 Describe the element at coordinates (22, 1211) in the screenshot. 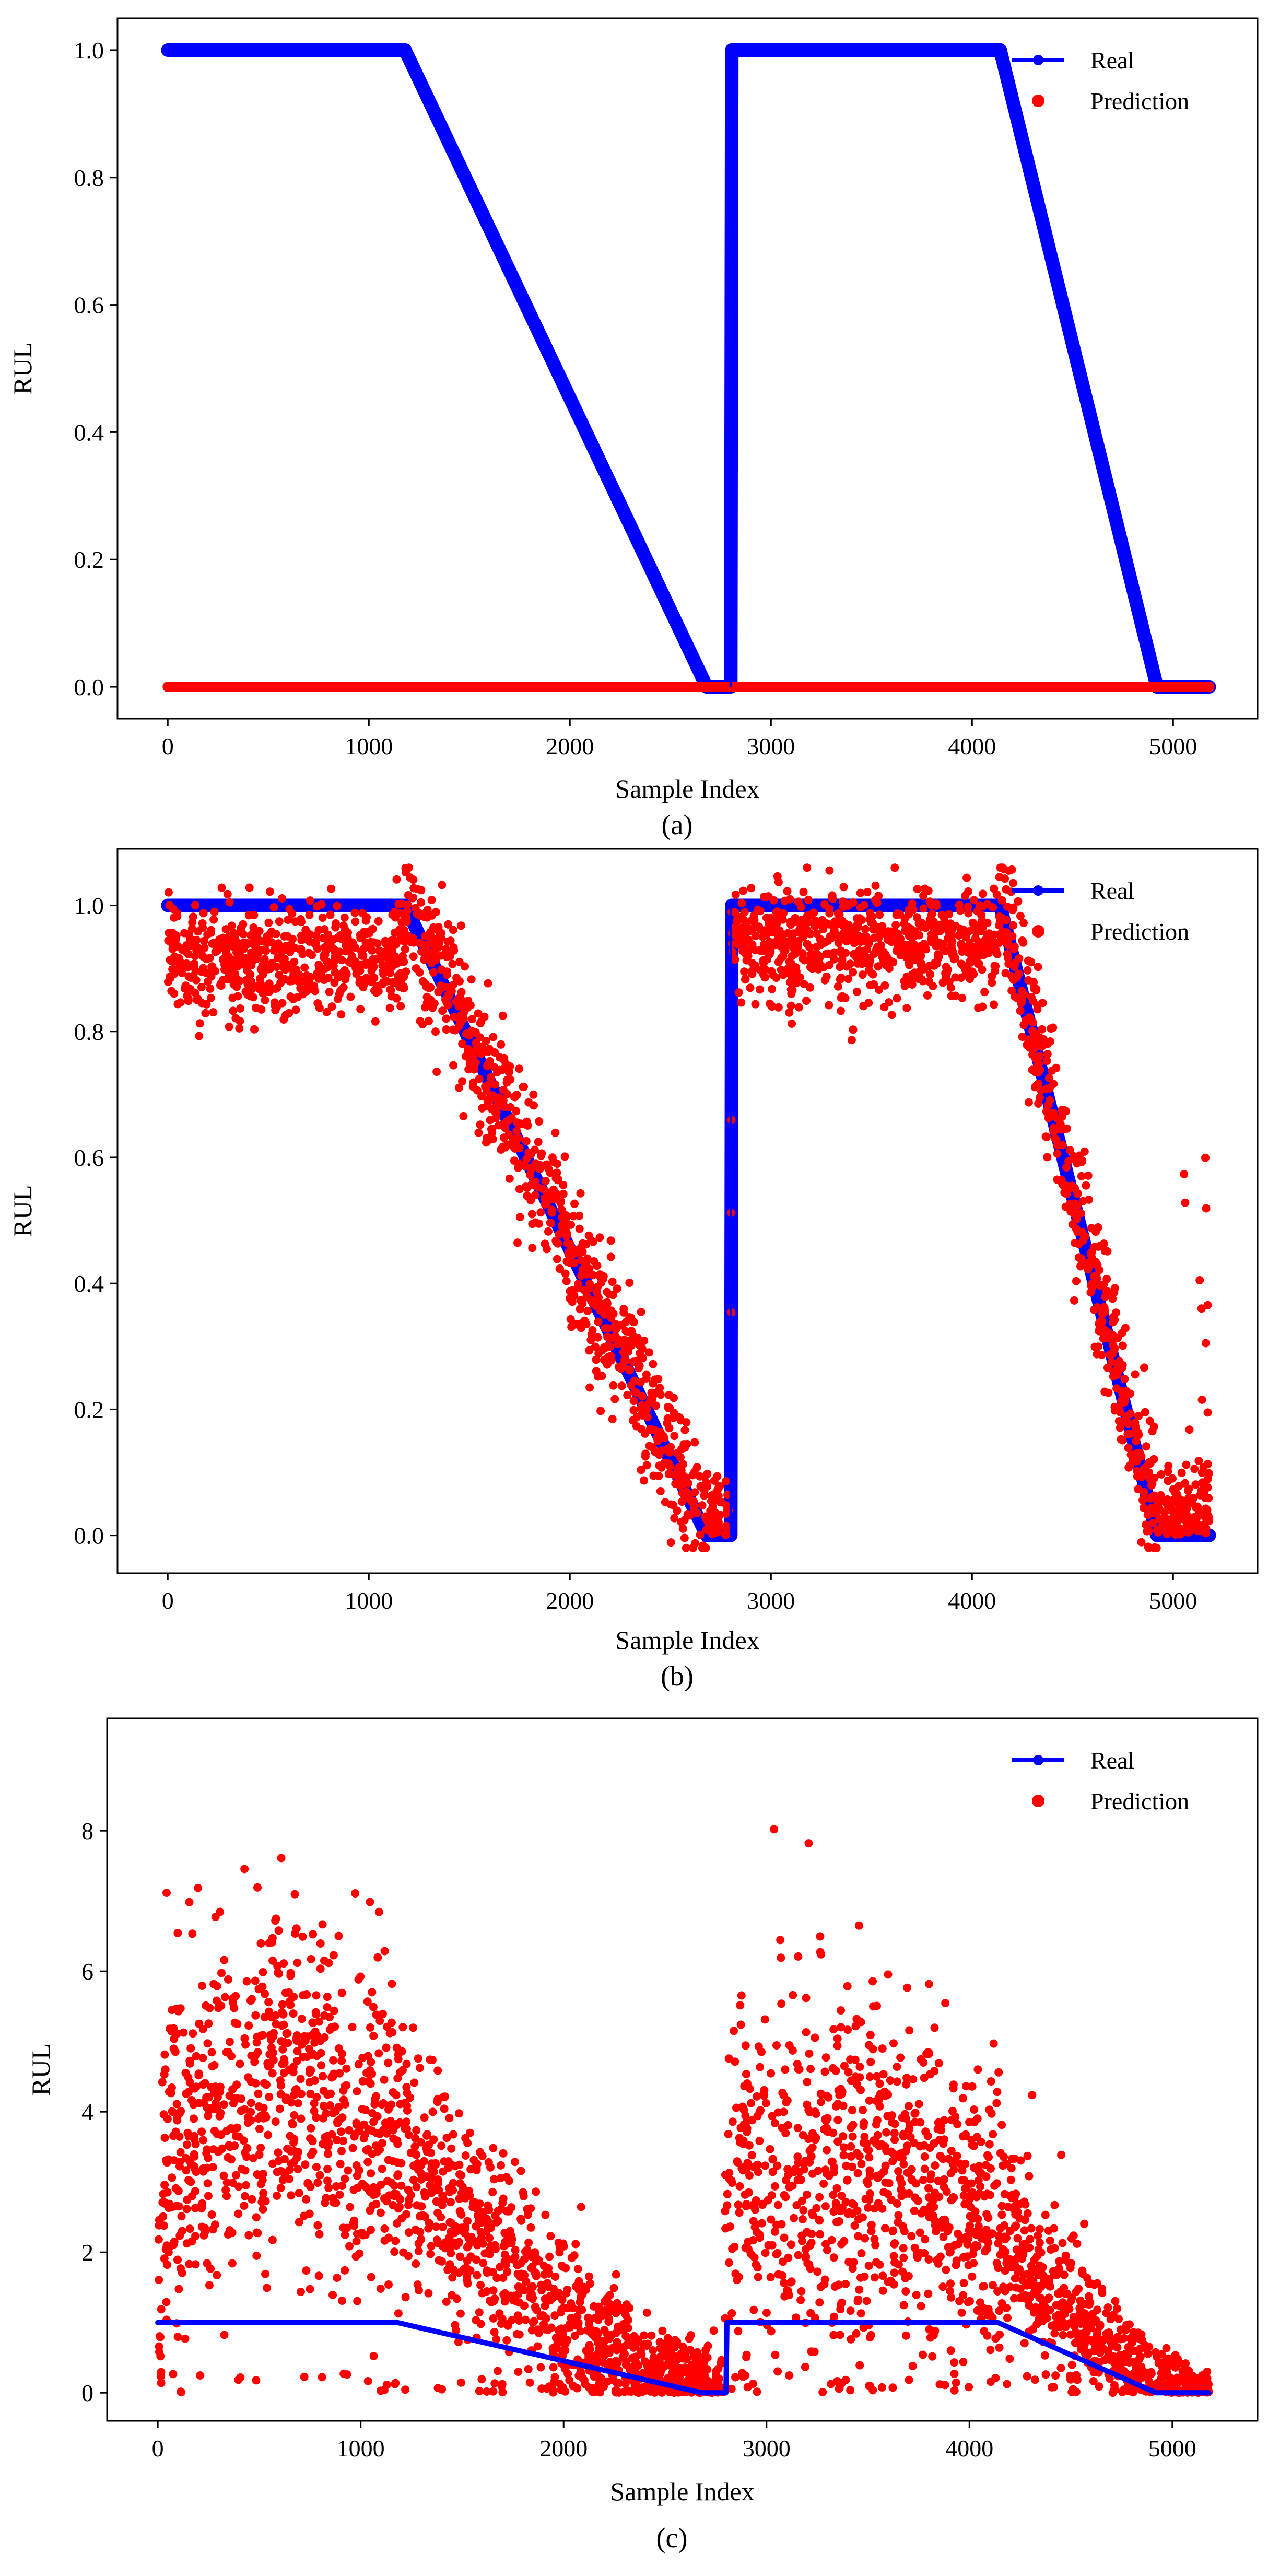

I see `y-axis-label: RUL` at that location.